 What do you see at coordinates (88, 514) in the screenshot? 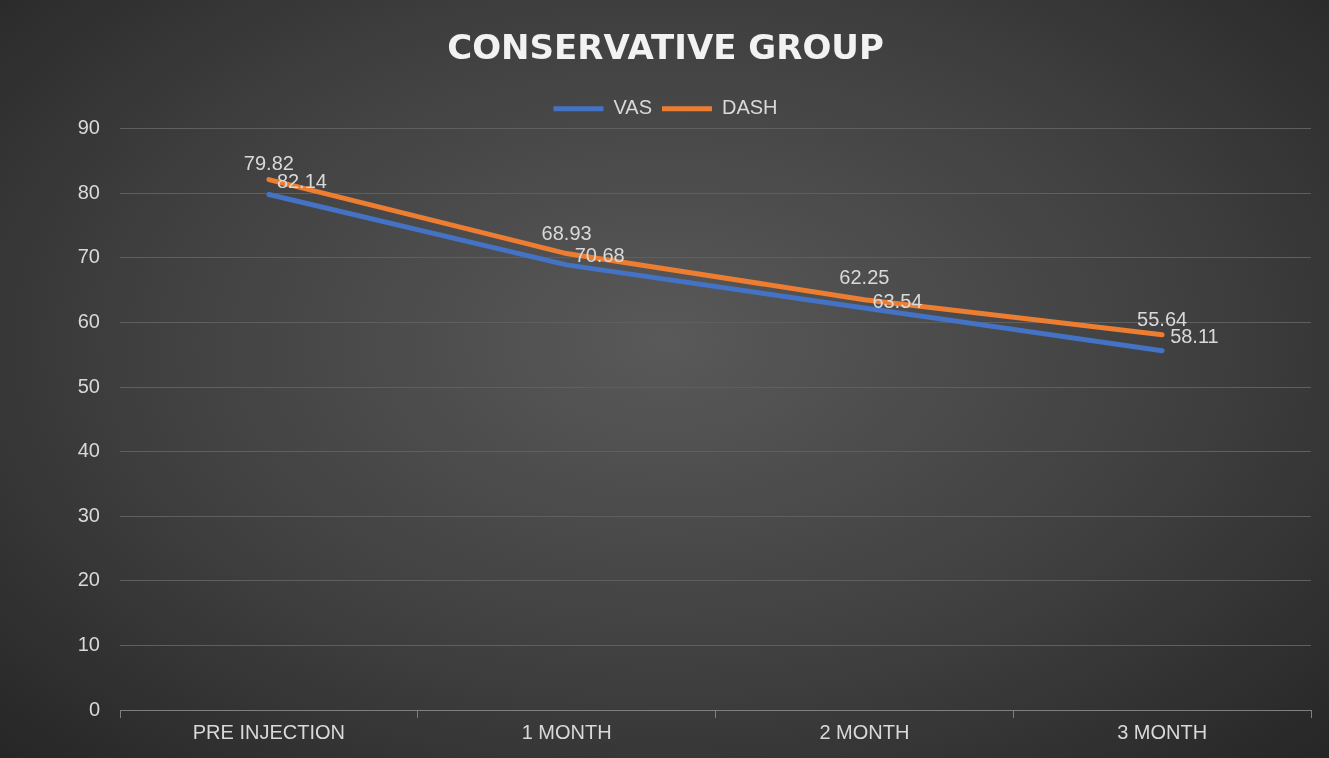
I see `y-tick-label: 30` at bounding box center [88, 514].